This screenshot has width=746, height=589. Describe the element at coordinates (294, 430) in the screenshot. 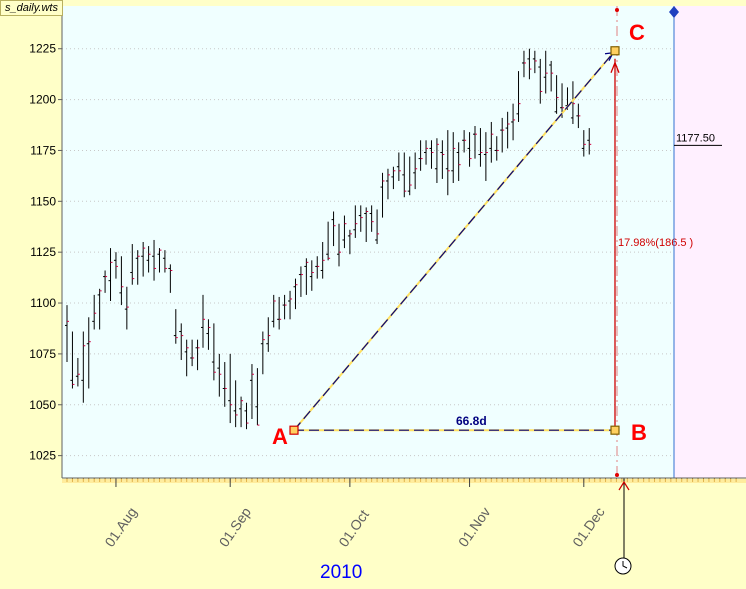

I see `point-a-marker` at that location.